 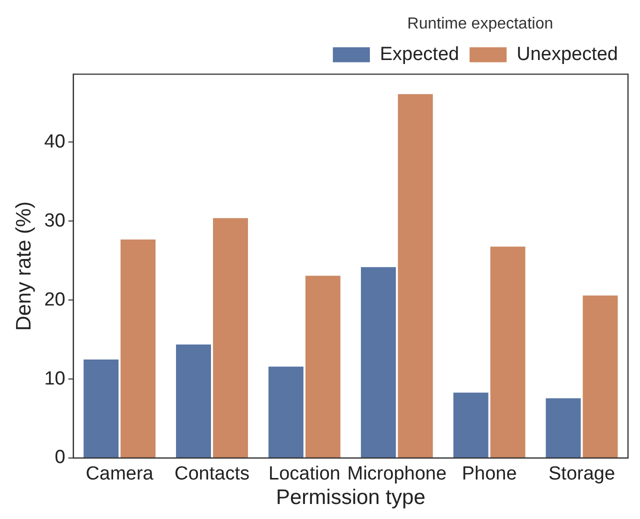 I want to click on x-axis-title: Permission type, so click(x=351, y=498).